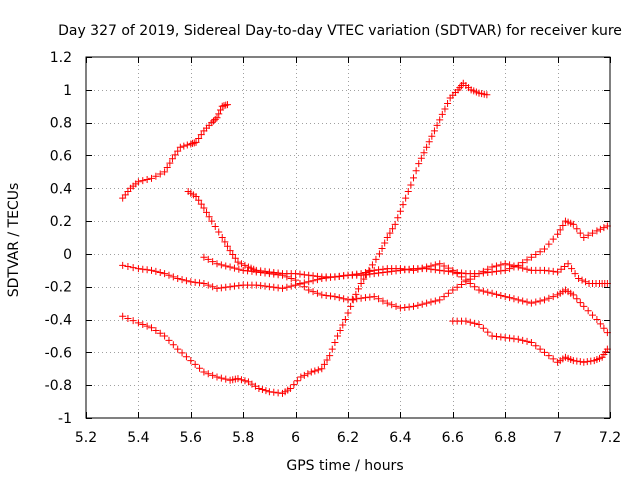 This screenshot has width=640, height=480. Describe the element at coordinates (557, 438) in the screenshot. I see `x-tick-label: 7` at that location.